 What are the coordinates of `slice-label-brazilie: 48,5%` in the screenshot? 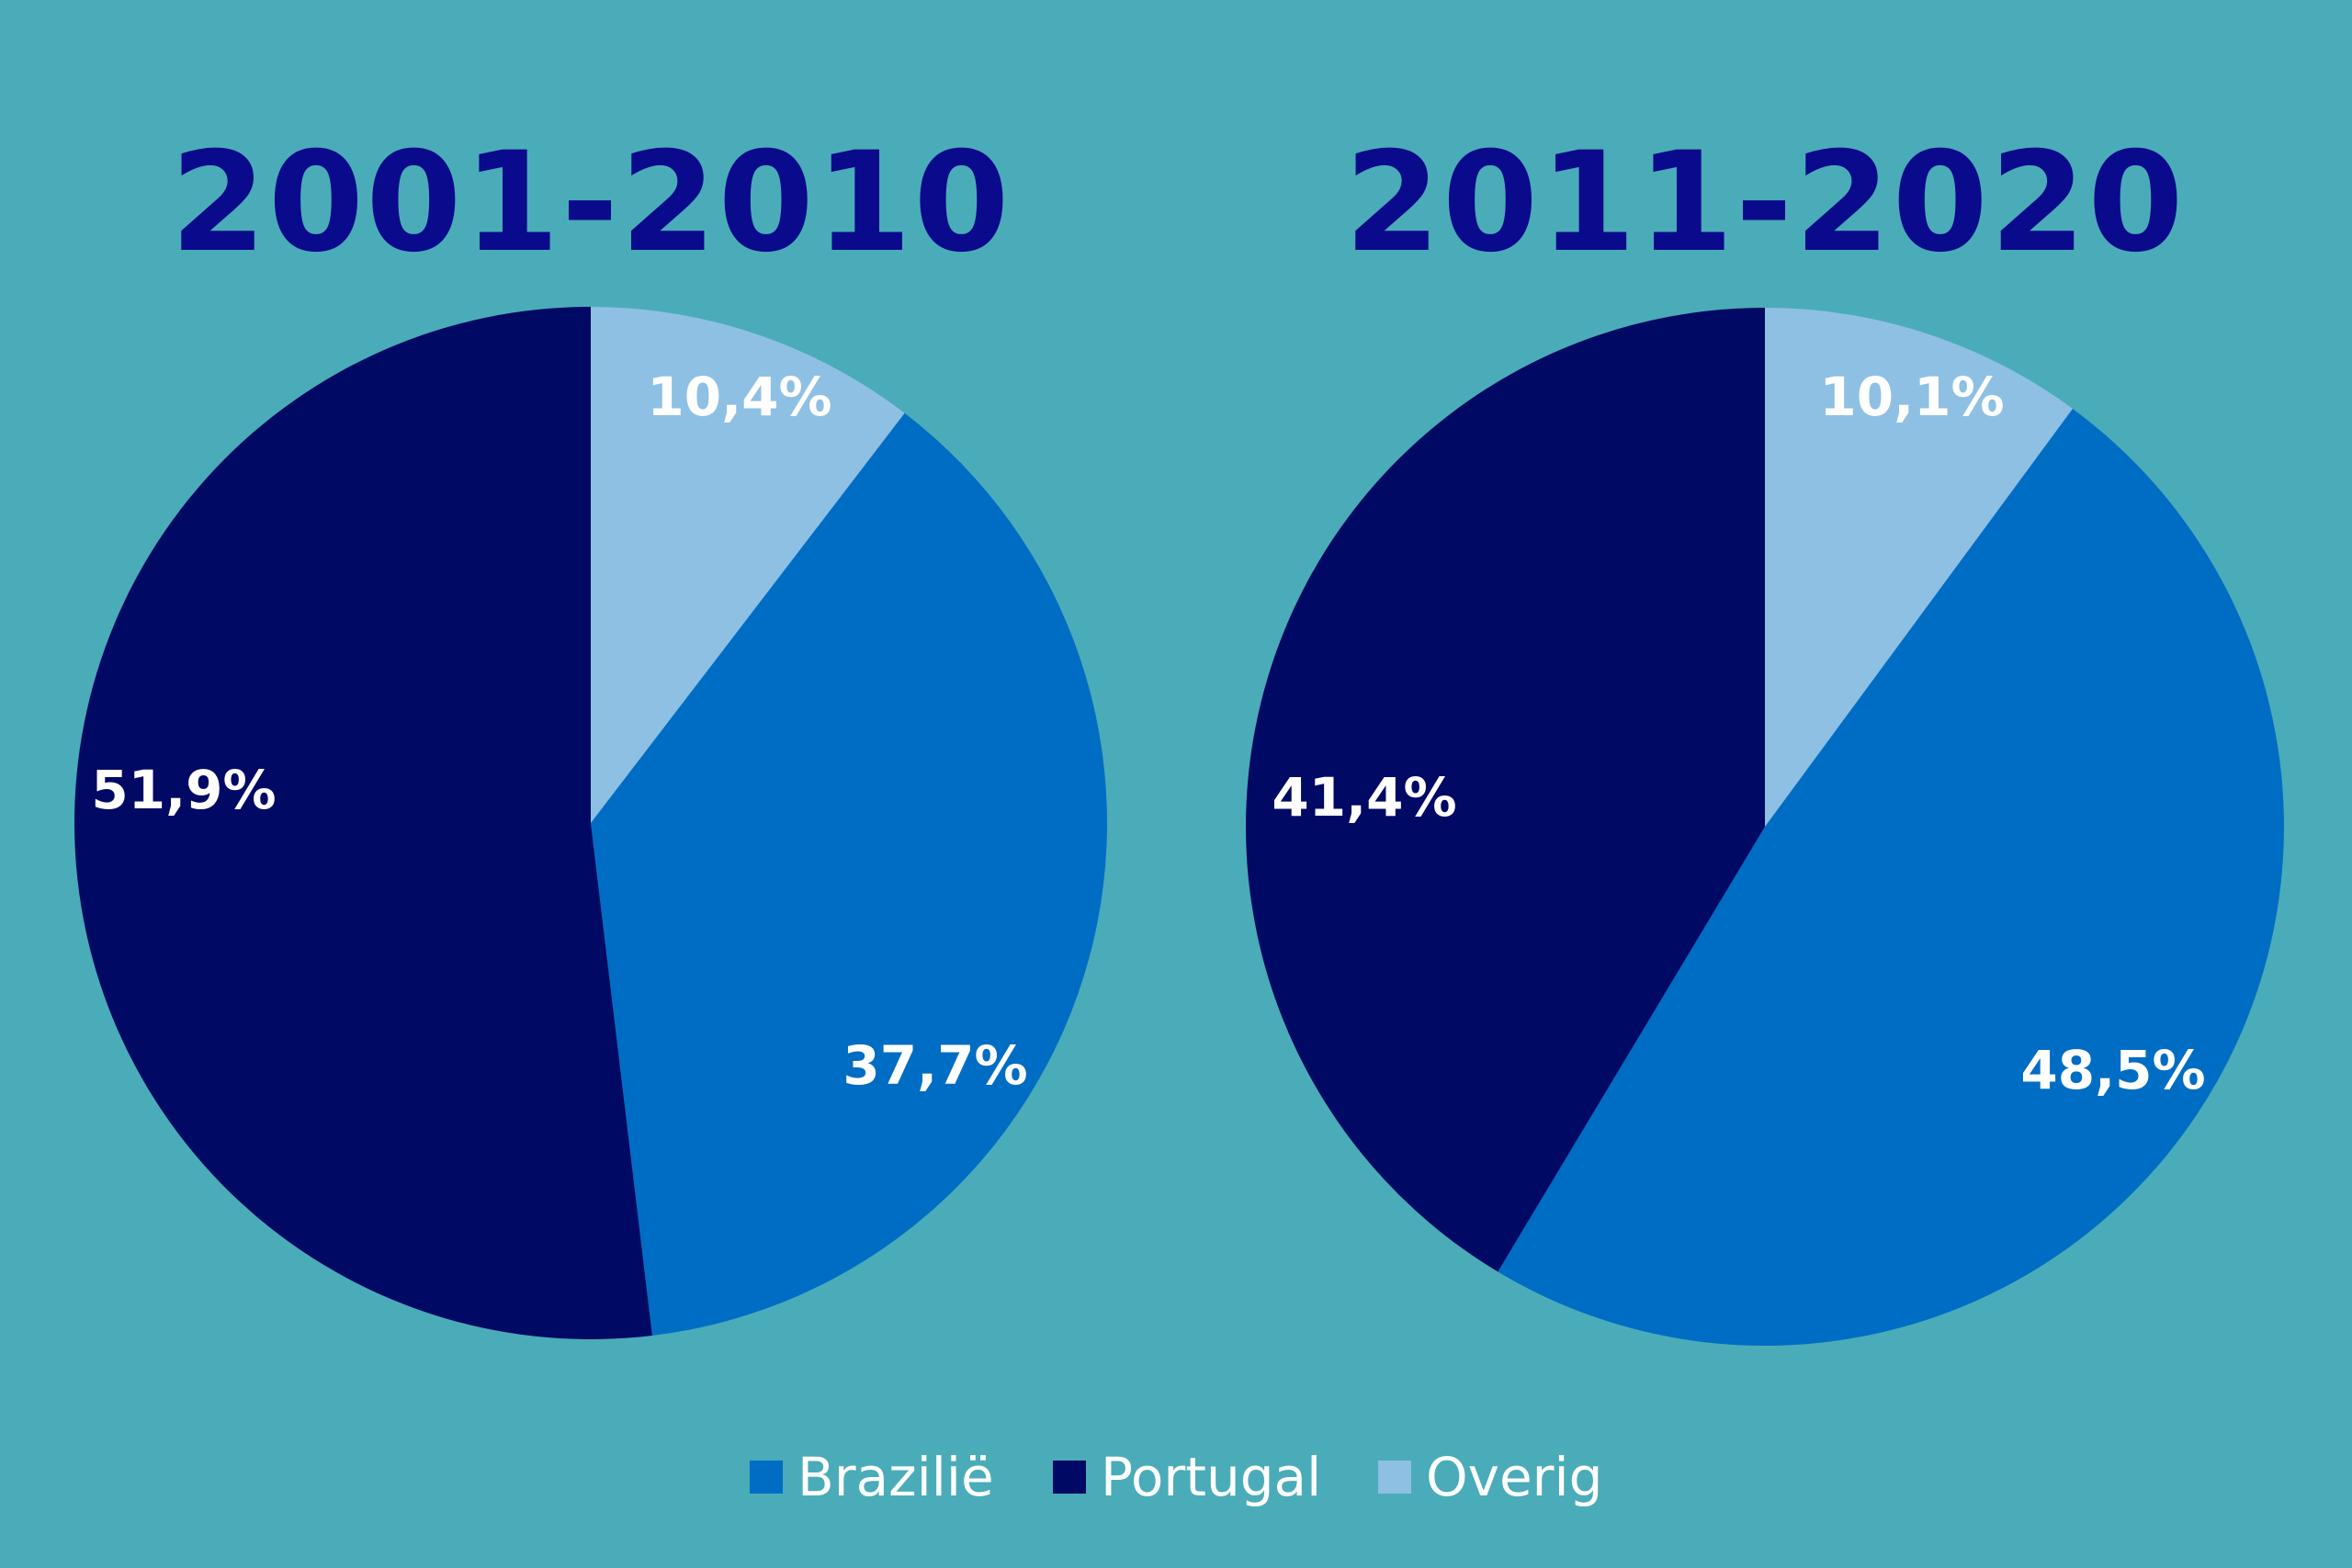 It's located at (2112, 1070).